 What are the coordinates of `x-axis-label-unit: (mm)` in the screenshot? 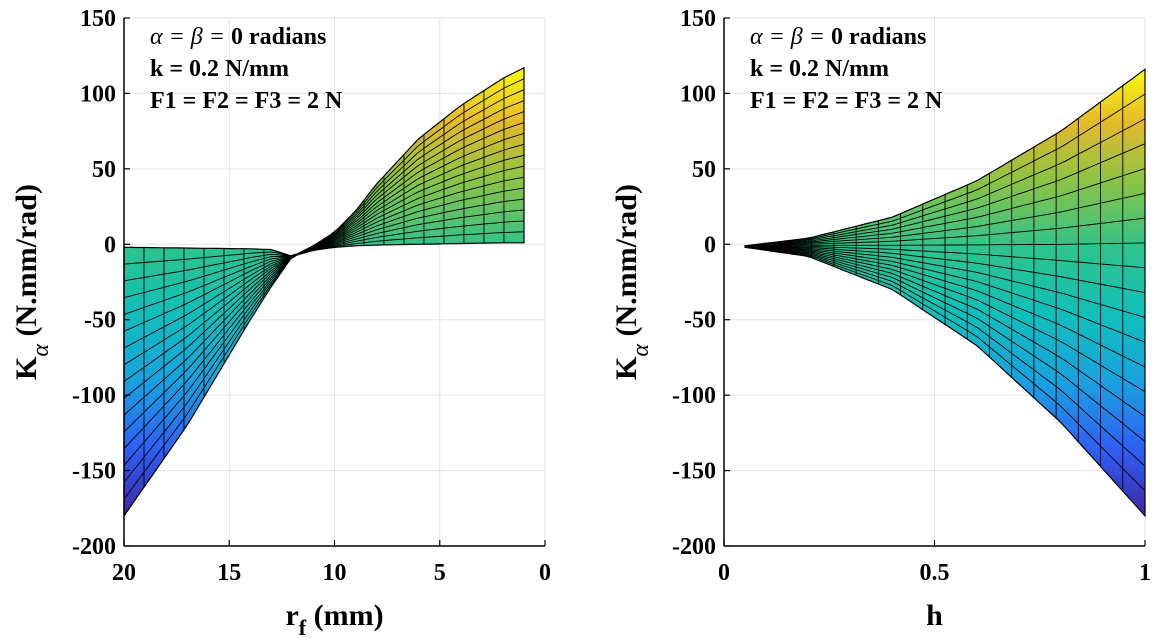 It's located at (344, 615).